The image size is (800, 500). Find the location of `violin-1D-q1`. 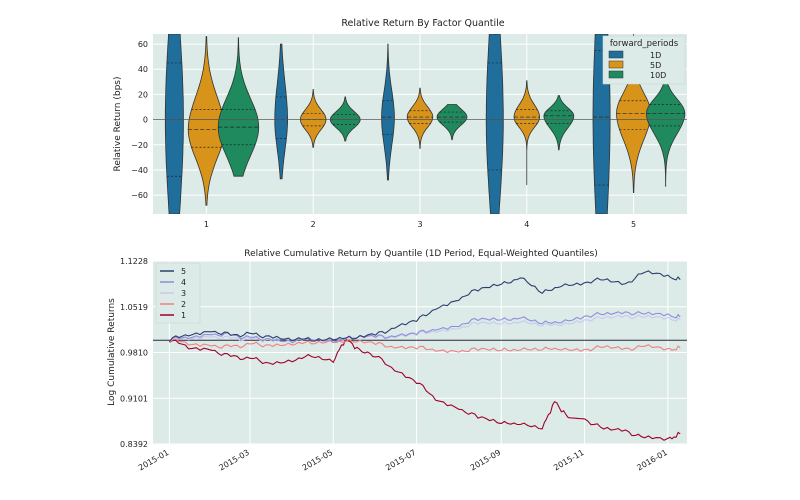

violin-1D-q1 is located at coordinates (174, 124).